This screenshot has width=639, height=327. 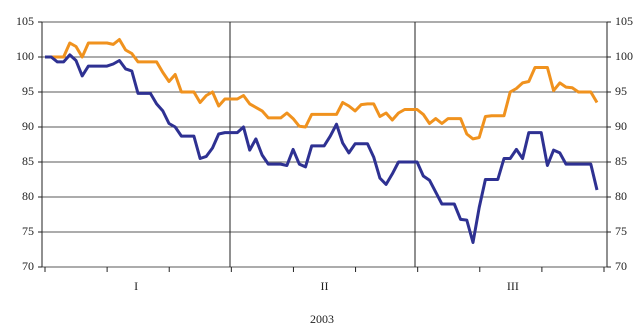 What do you see at coordinates (621, 196) in the screenshot?
I see `y2-tick-label: 80` at bounding box center [621, 196].